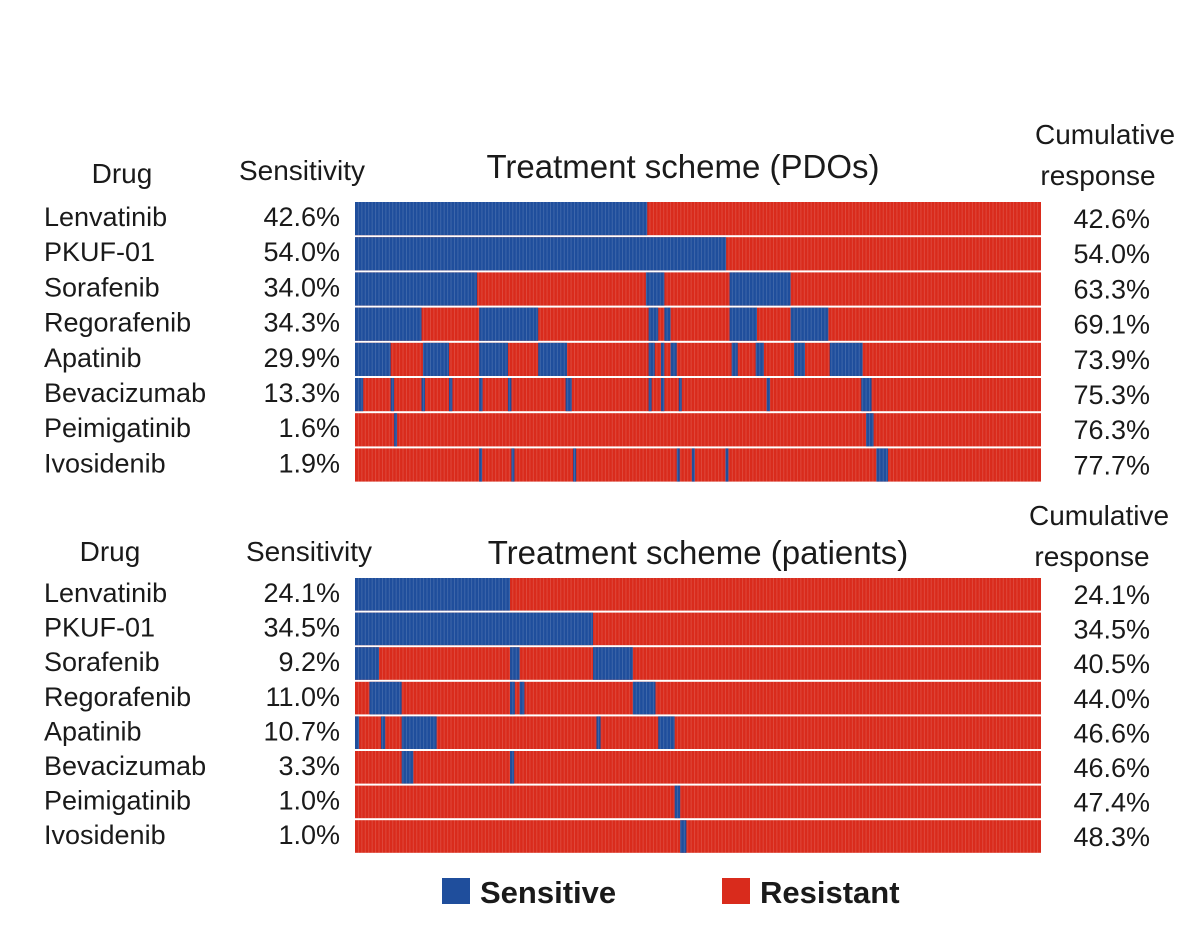 Image resolution: width=1200 pixels, height=932 pixels. Describe the element at coordinates (301, 393) in the screenshot. I see `sensitivity-value: 13.3%` at that location.